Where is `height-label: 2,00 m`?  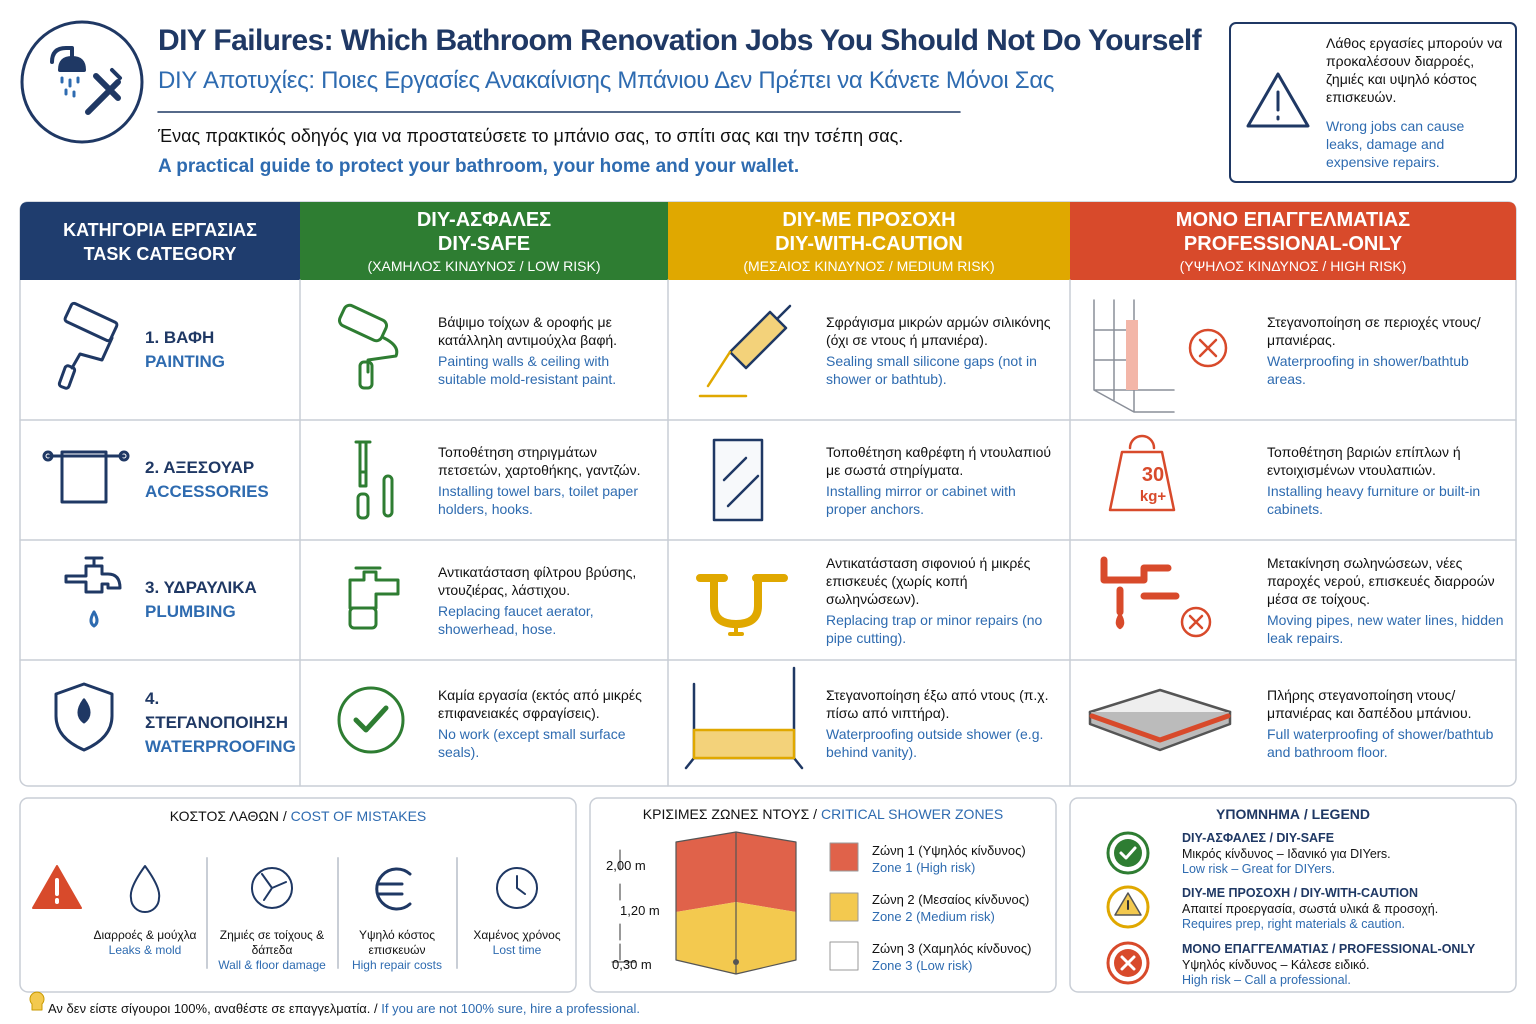 height-label: 2,00 m is located at coordinates (626, 865).